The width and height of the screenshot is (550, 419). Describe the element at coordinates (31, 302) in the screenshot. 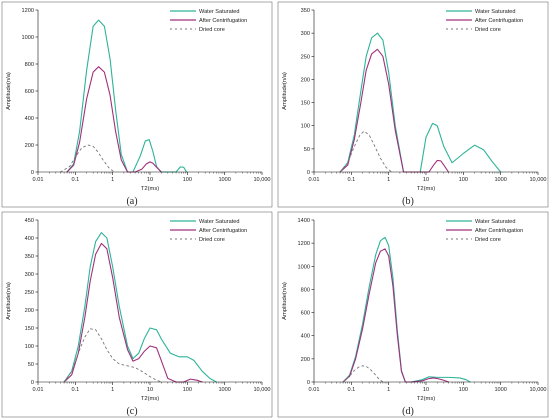

I see `y-tick-labels: 0 50 100 150 200 250 300 350 400 450` at that location.